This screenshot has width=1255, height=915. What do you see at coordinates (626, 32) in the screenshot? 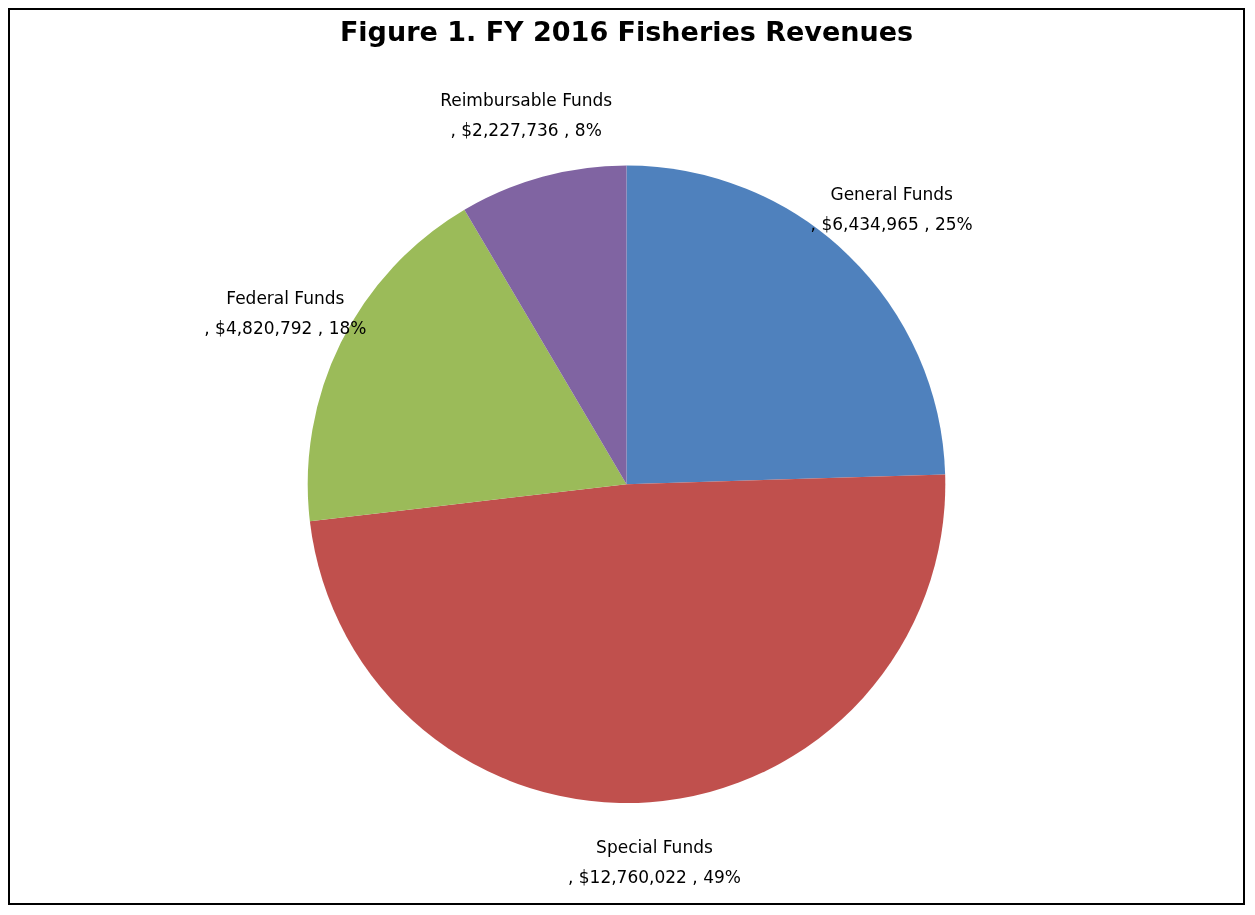
I see `chart-title: Figure 1. FY 2016 Fisheries Revenues` at bounding box center [626, 32].